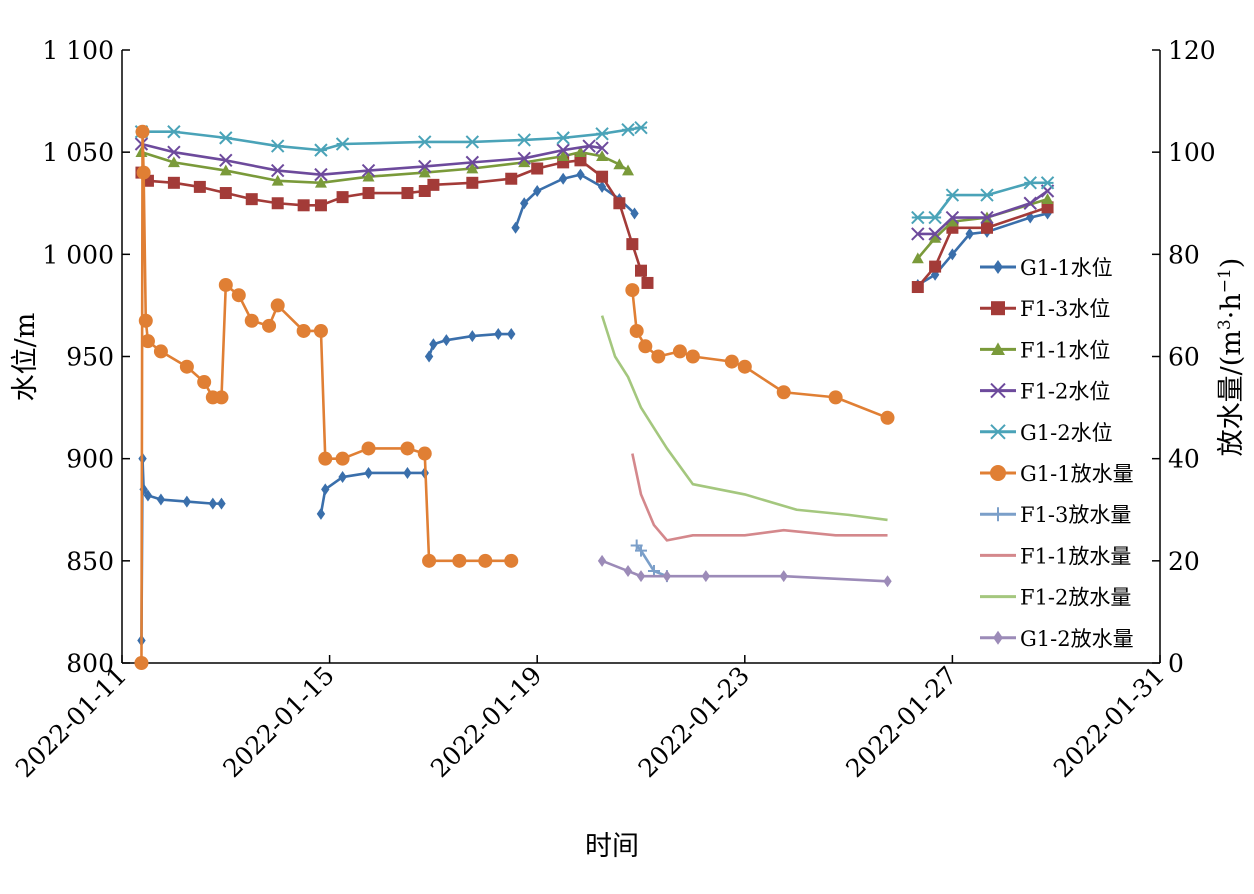 The width and height of the screenshot is (1254, 894). What do you see at coordinates (90, 459) in the screenshot?
I see `y-left-tick-label: 900` at bounding box center [90, 459].